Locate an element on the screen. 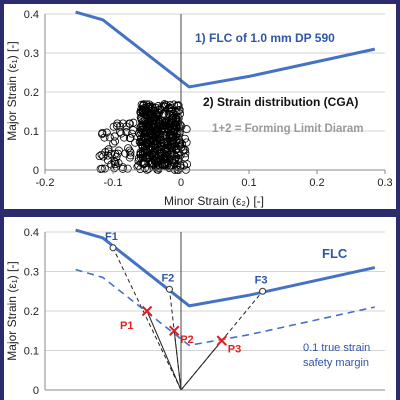 This screenshot has height=400, width=400. point-f1-label: F1 is located at coordinates (111, 237).